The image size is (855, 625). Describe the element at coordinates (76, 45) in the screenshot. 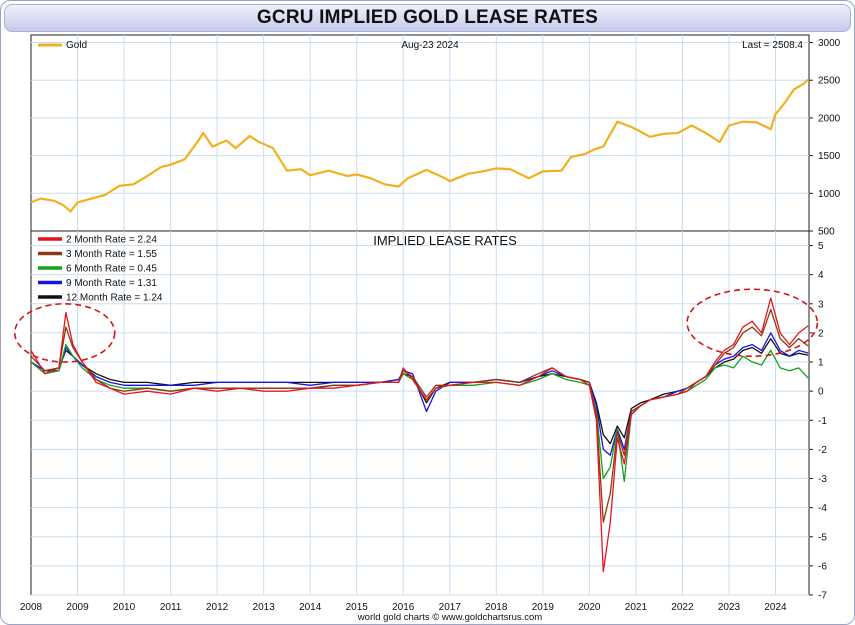

I see `legend-label-gold: Gold` at that location.